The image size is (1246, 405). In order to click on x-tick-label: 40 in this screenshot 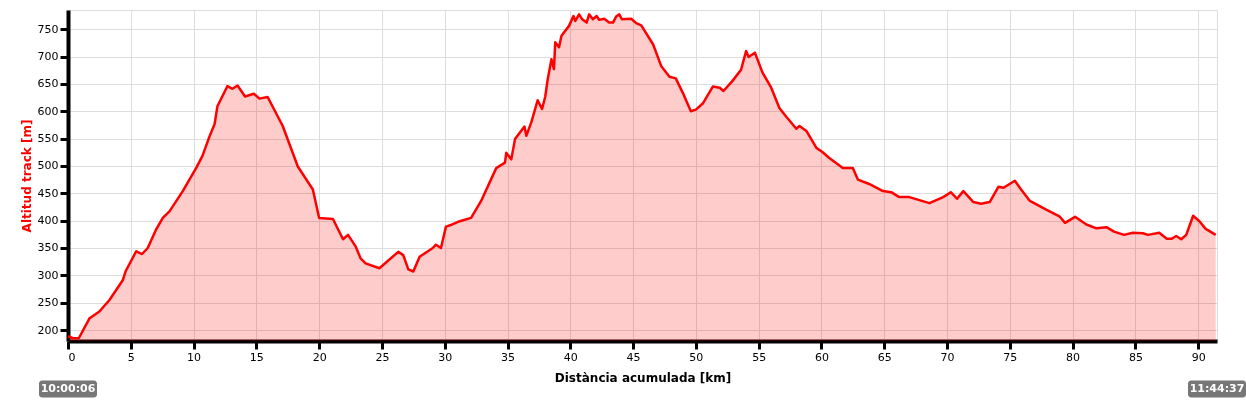, I will do `click(570, 357)`.